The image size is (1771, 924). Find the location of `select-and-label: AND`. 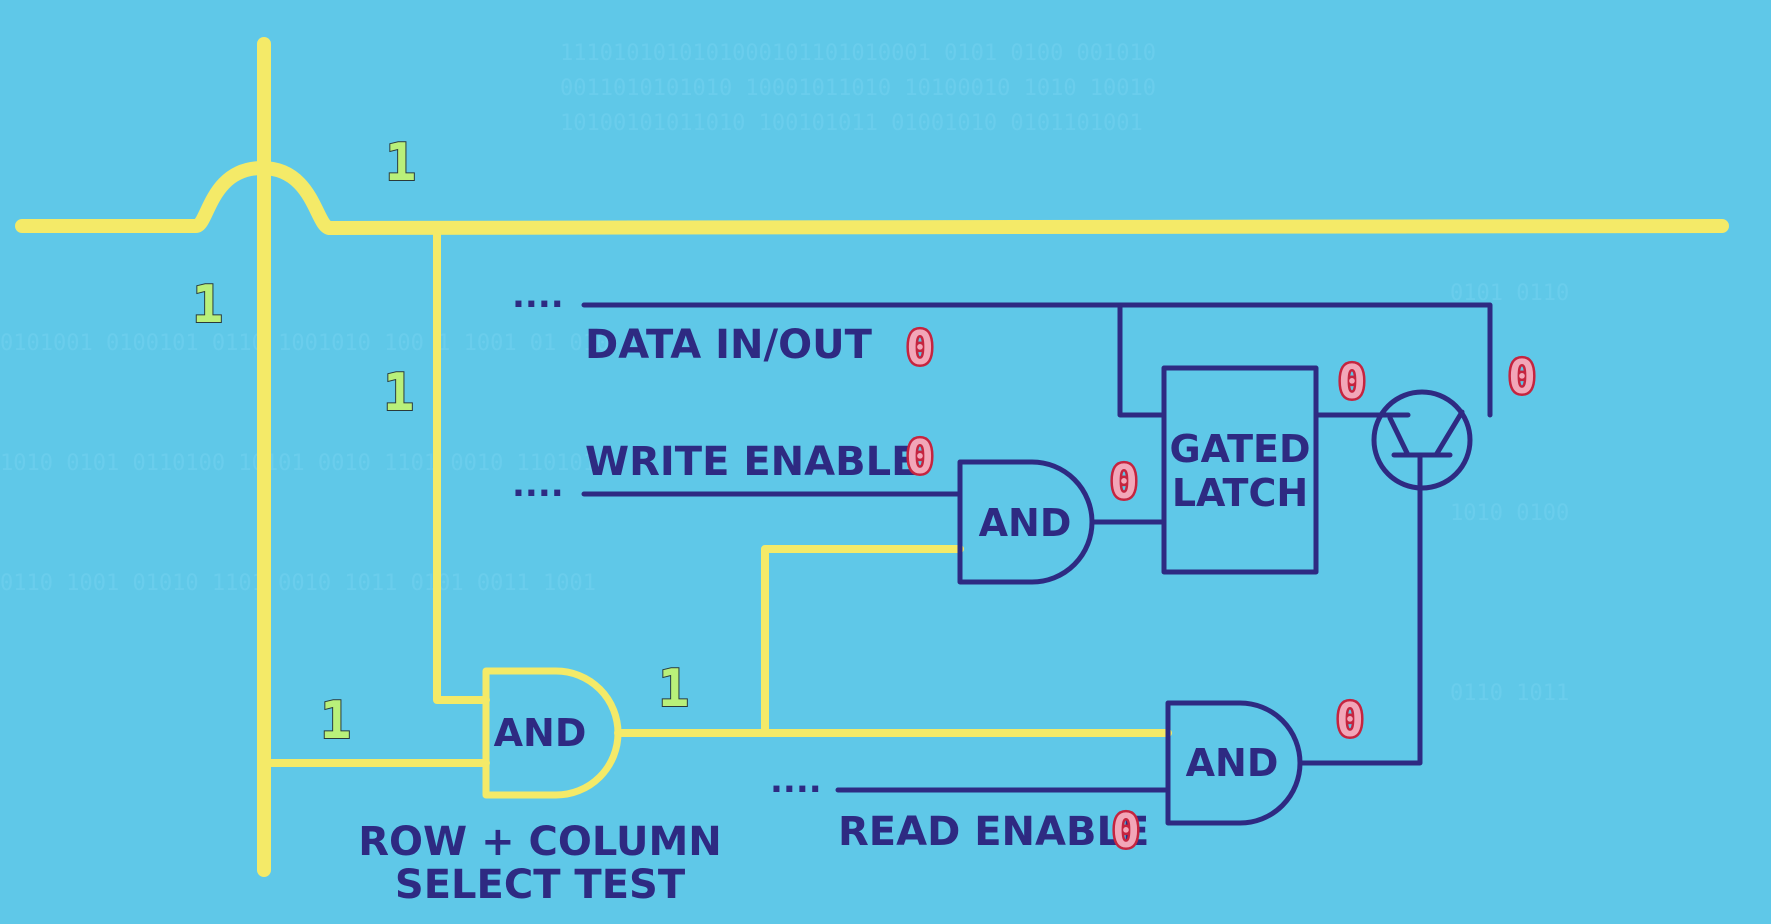

select-and-label: AND is located at coordinates (540, 733).